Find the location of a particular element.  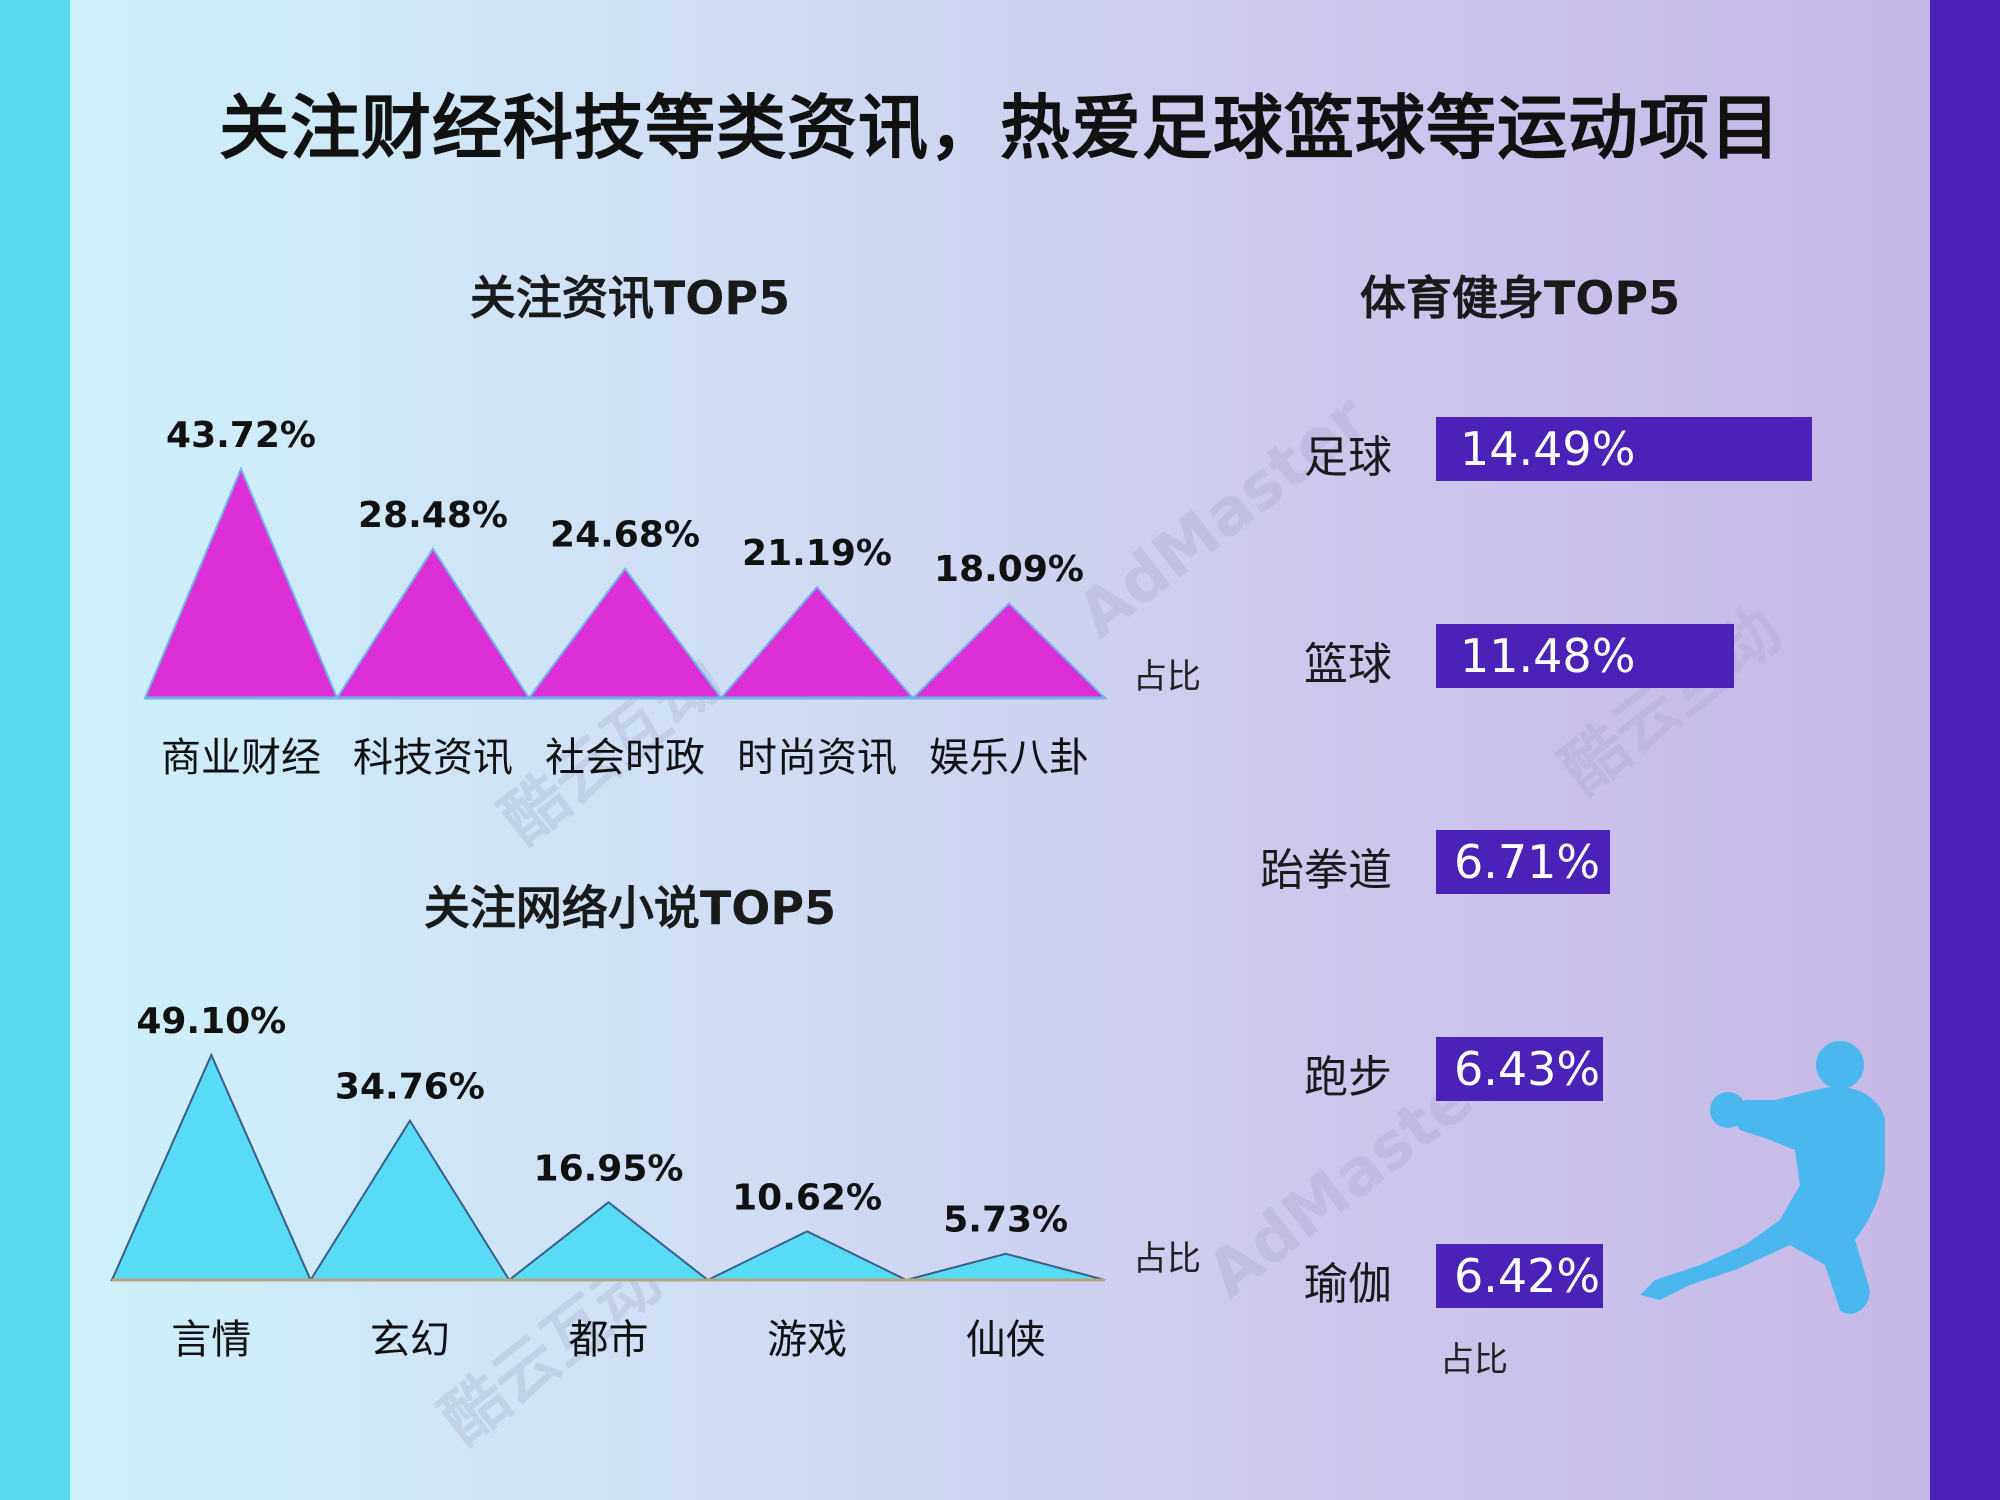

sports-bar: 14.49% is located at coordinates (1624, 449).